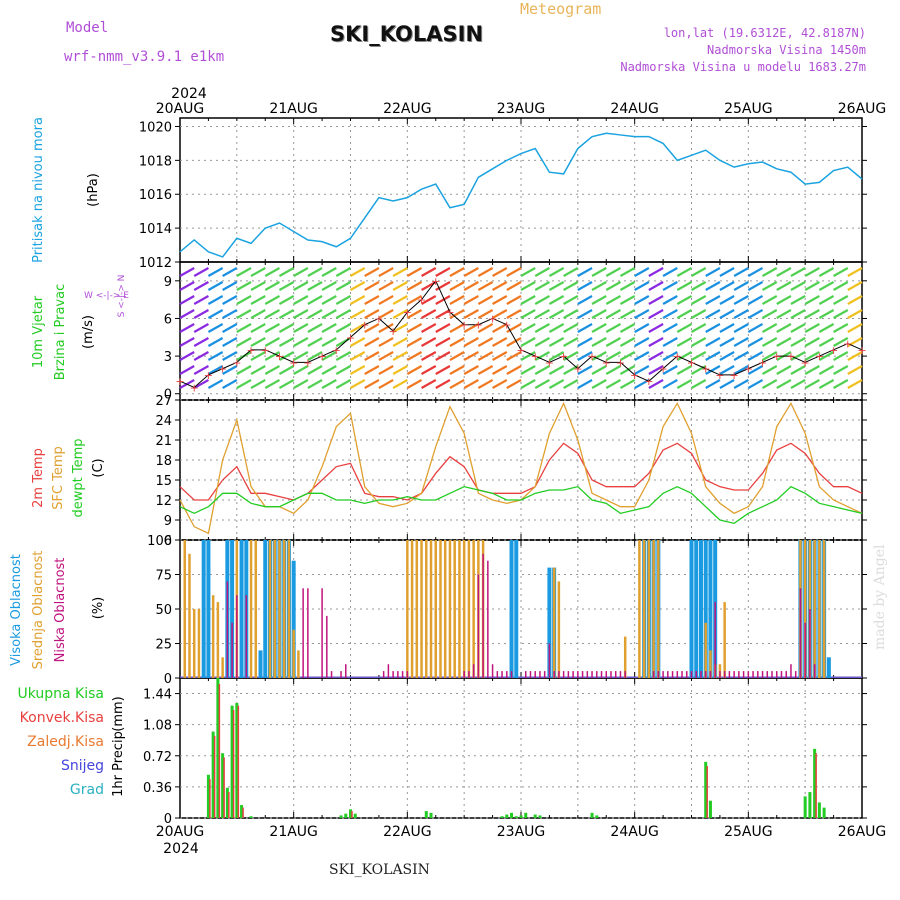 Image resolution: width=900 pixels, height=900 pixels. Describe the element at coordinates (232, 761) in the screenshot. I see `precip-total-bar` at that location.